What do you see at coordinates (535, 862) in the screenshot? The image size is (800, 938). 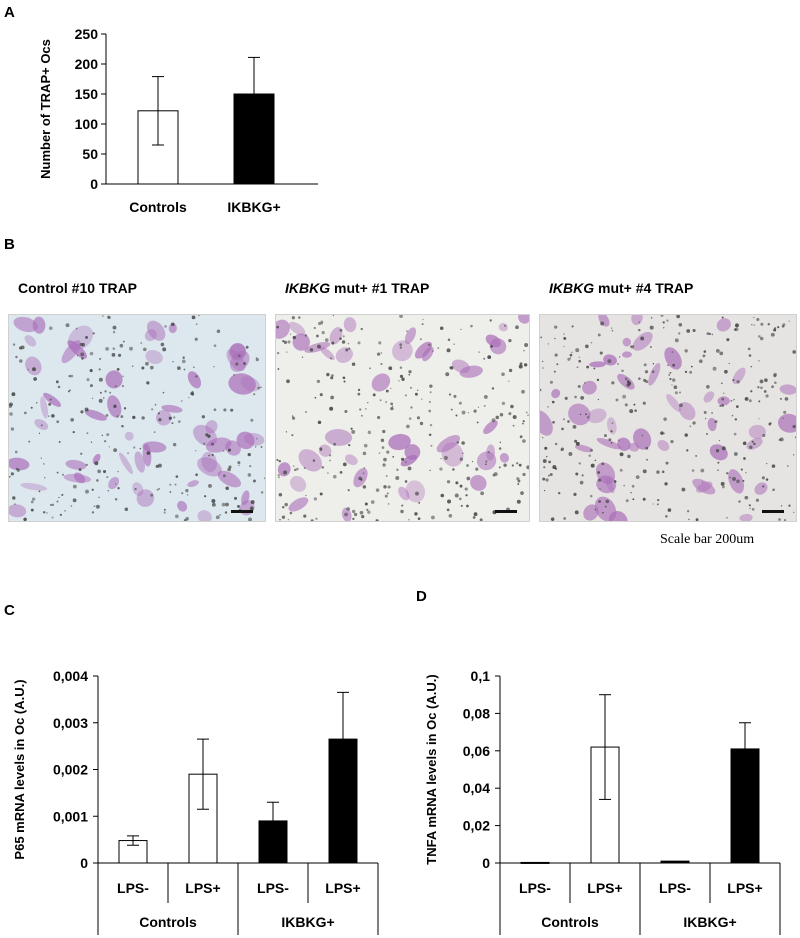 I see `bar` at bounding box center [535, 862].